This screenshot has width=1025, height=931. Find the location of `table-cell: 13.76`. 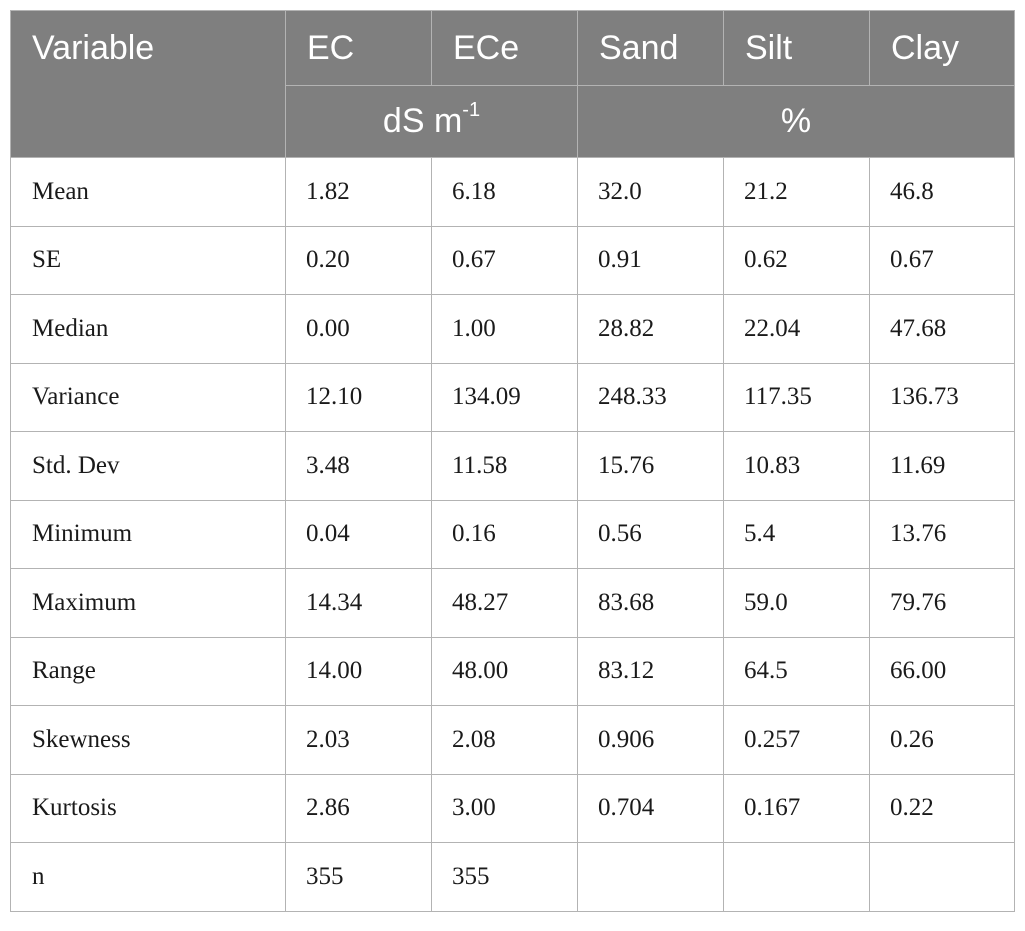

table-cell: 13.76 is located at coordinates (942, 534).